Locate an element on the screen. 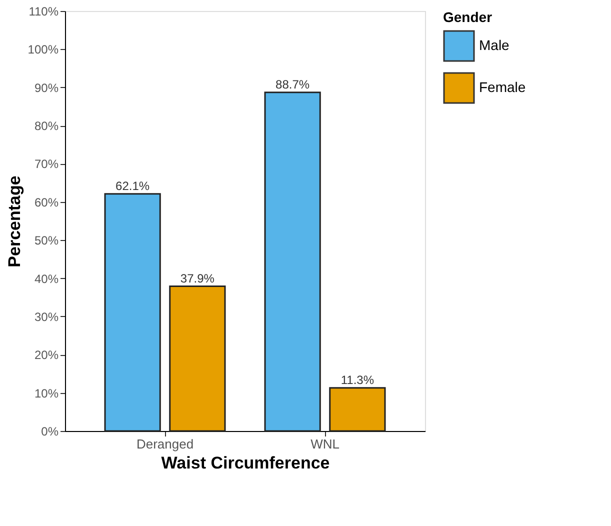 This screenshot has height=526, width=611. y-tick-label: 30% is located at coordinates (46, 317).